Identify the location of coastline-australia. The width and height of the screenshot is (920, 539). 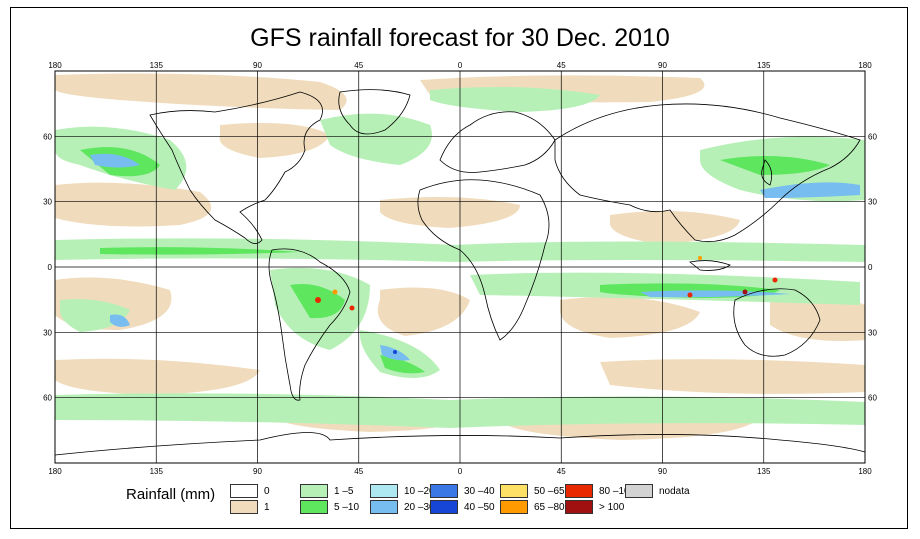
(777, 322).